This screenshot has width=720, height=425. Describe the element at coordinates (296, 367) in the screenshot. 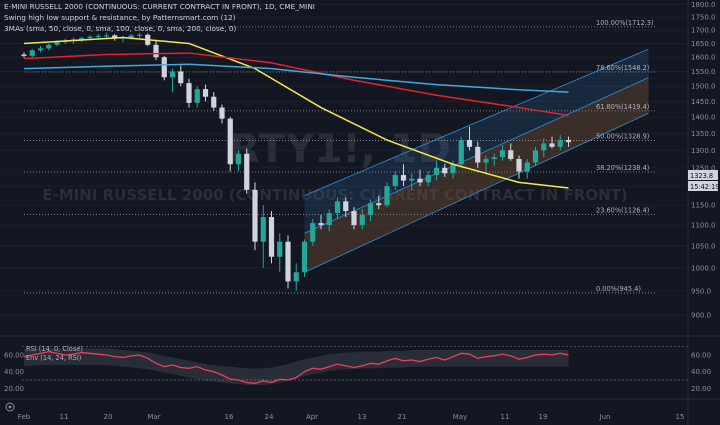

I see `rsi-line` at that location.